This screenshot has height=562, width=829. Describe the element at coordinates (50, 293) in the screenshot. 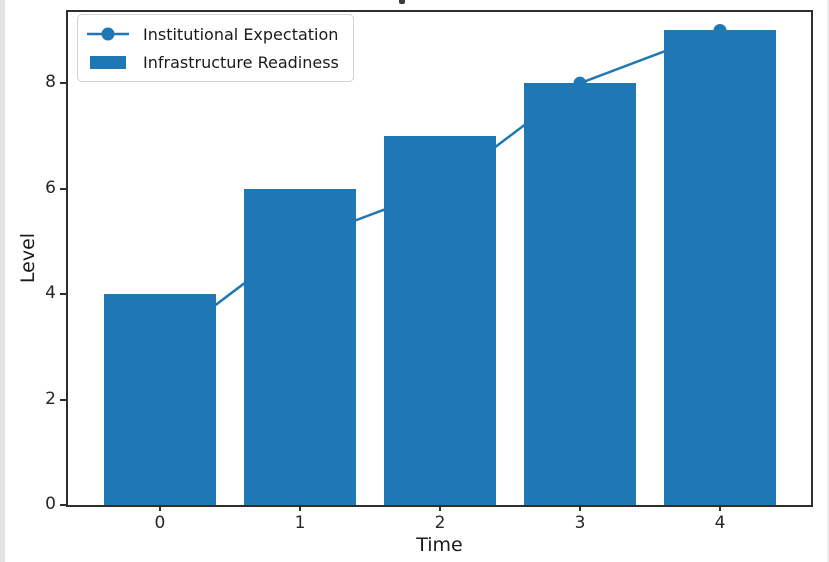

I see `y-tick-label: 4` at that location.